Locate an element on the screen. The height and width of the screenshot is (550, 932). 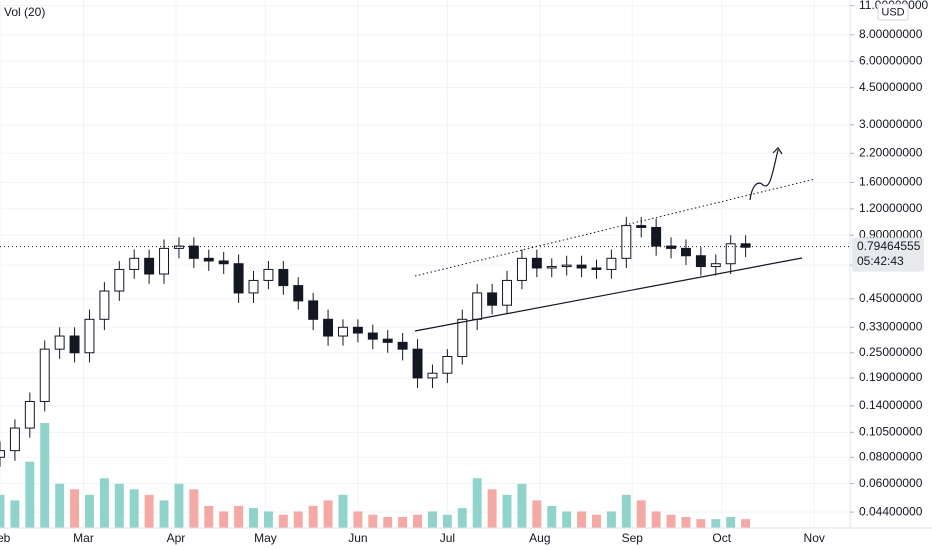
x-tick-label: Mar is located at coordinates (83, 538).